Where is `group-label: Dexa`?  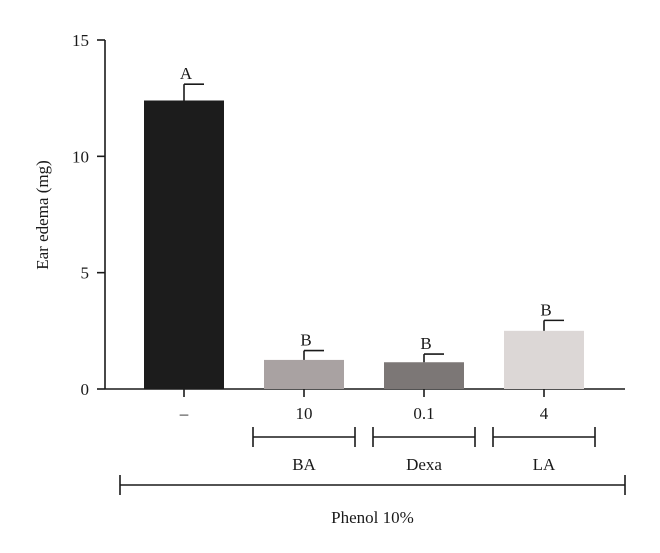 group-label: Dexa is located at coordinates (424, 464).